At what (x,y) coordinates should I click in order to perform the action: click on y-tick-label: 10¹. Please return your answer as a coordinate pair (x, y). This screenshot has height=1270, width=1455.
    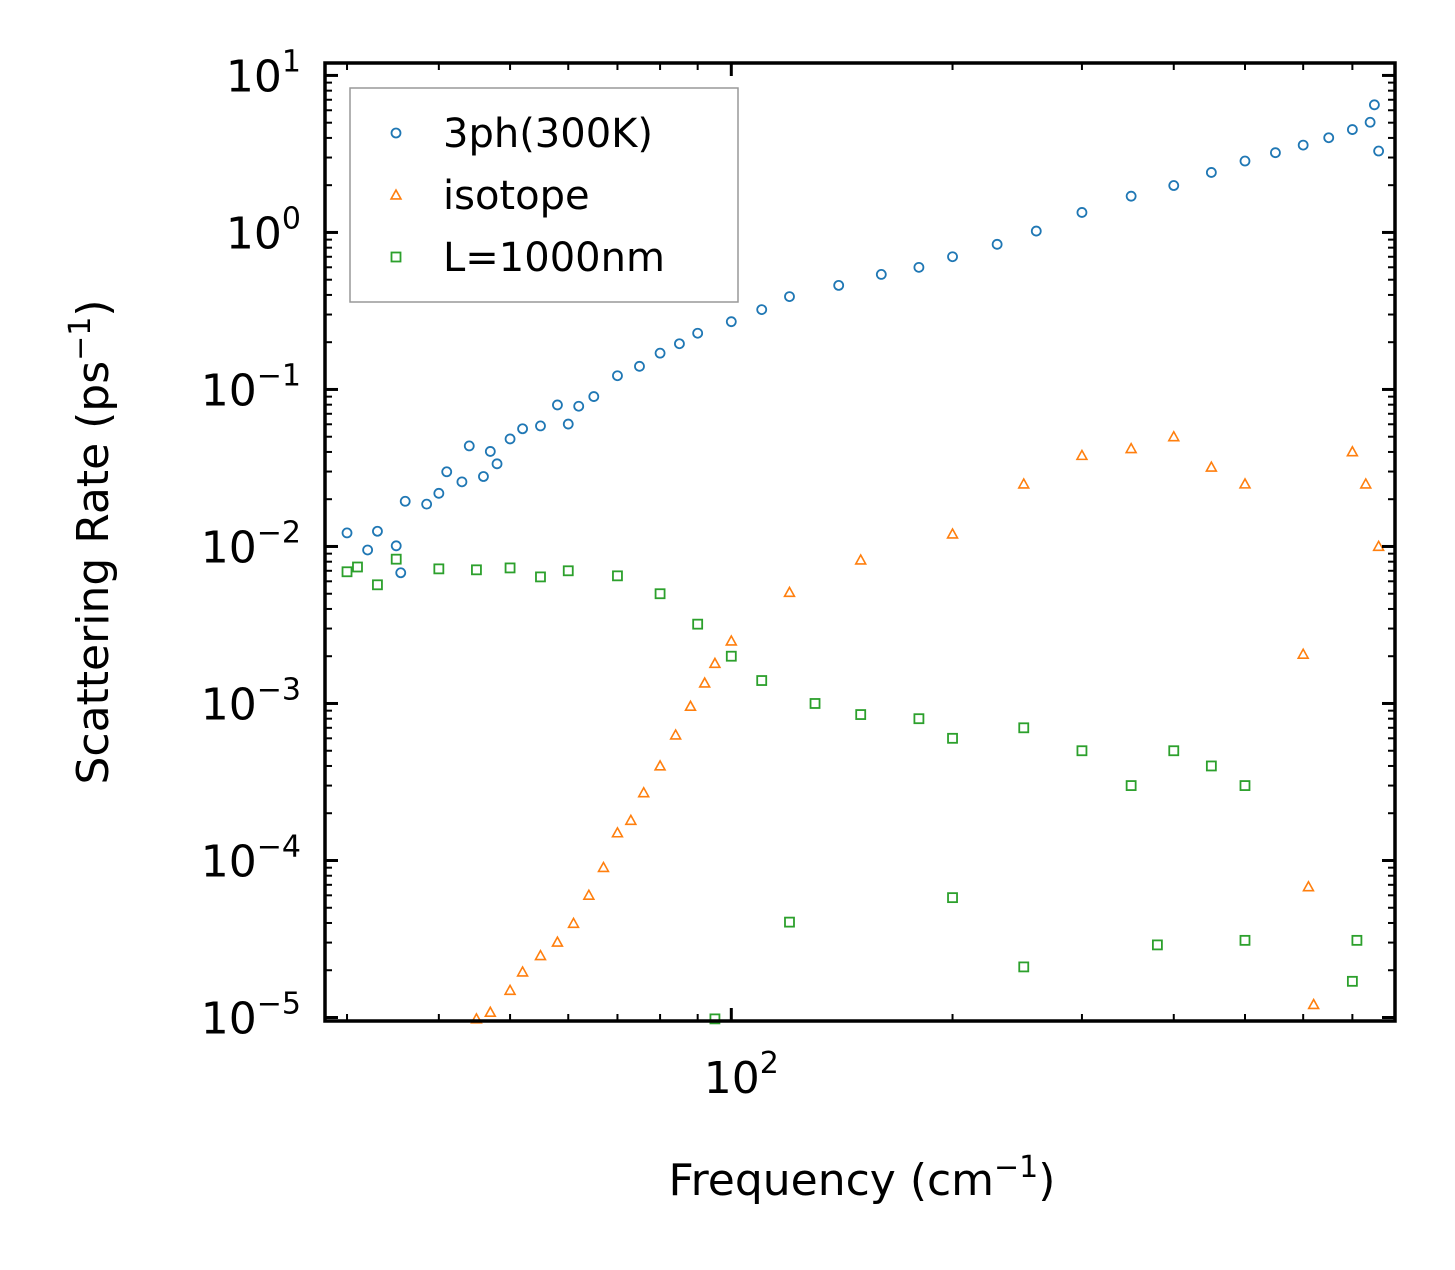
    Looking at the image, I should click on (263, 73).